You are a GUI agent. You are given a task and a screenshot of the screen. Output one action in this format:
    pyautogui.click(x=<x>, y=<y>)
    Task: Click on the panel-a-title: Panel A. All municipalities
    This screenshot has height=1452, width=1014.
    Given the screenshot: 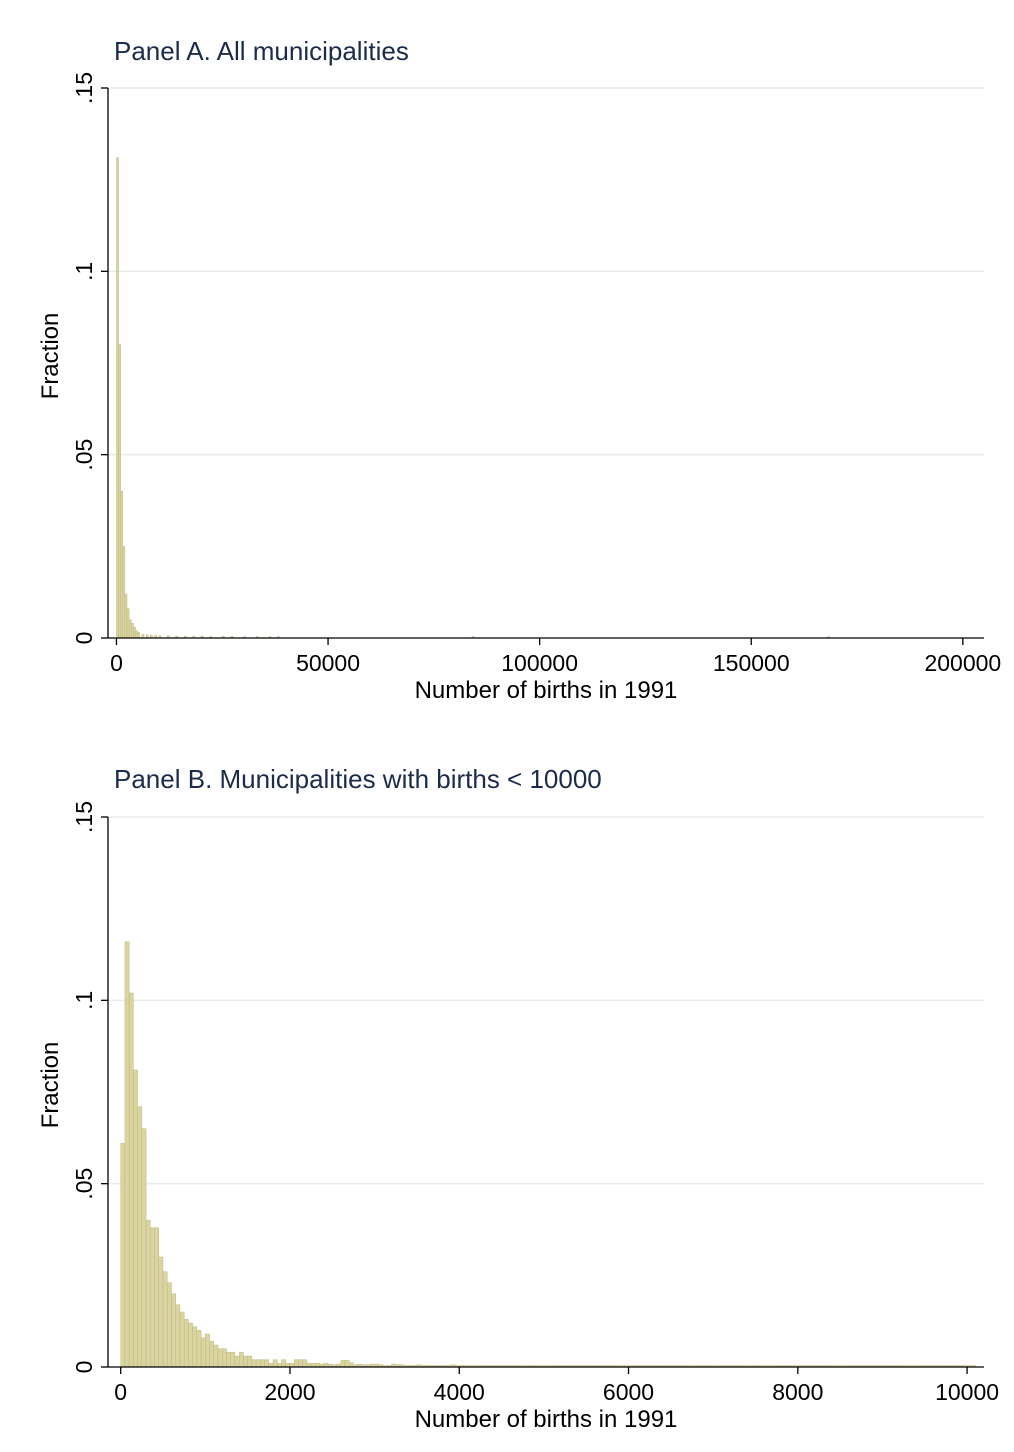 What is the action you would take?
    pyautogui.click(x=261, y=51)
    